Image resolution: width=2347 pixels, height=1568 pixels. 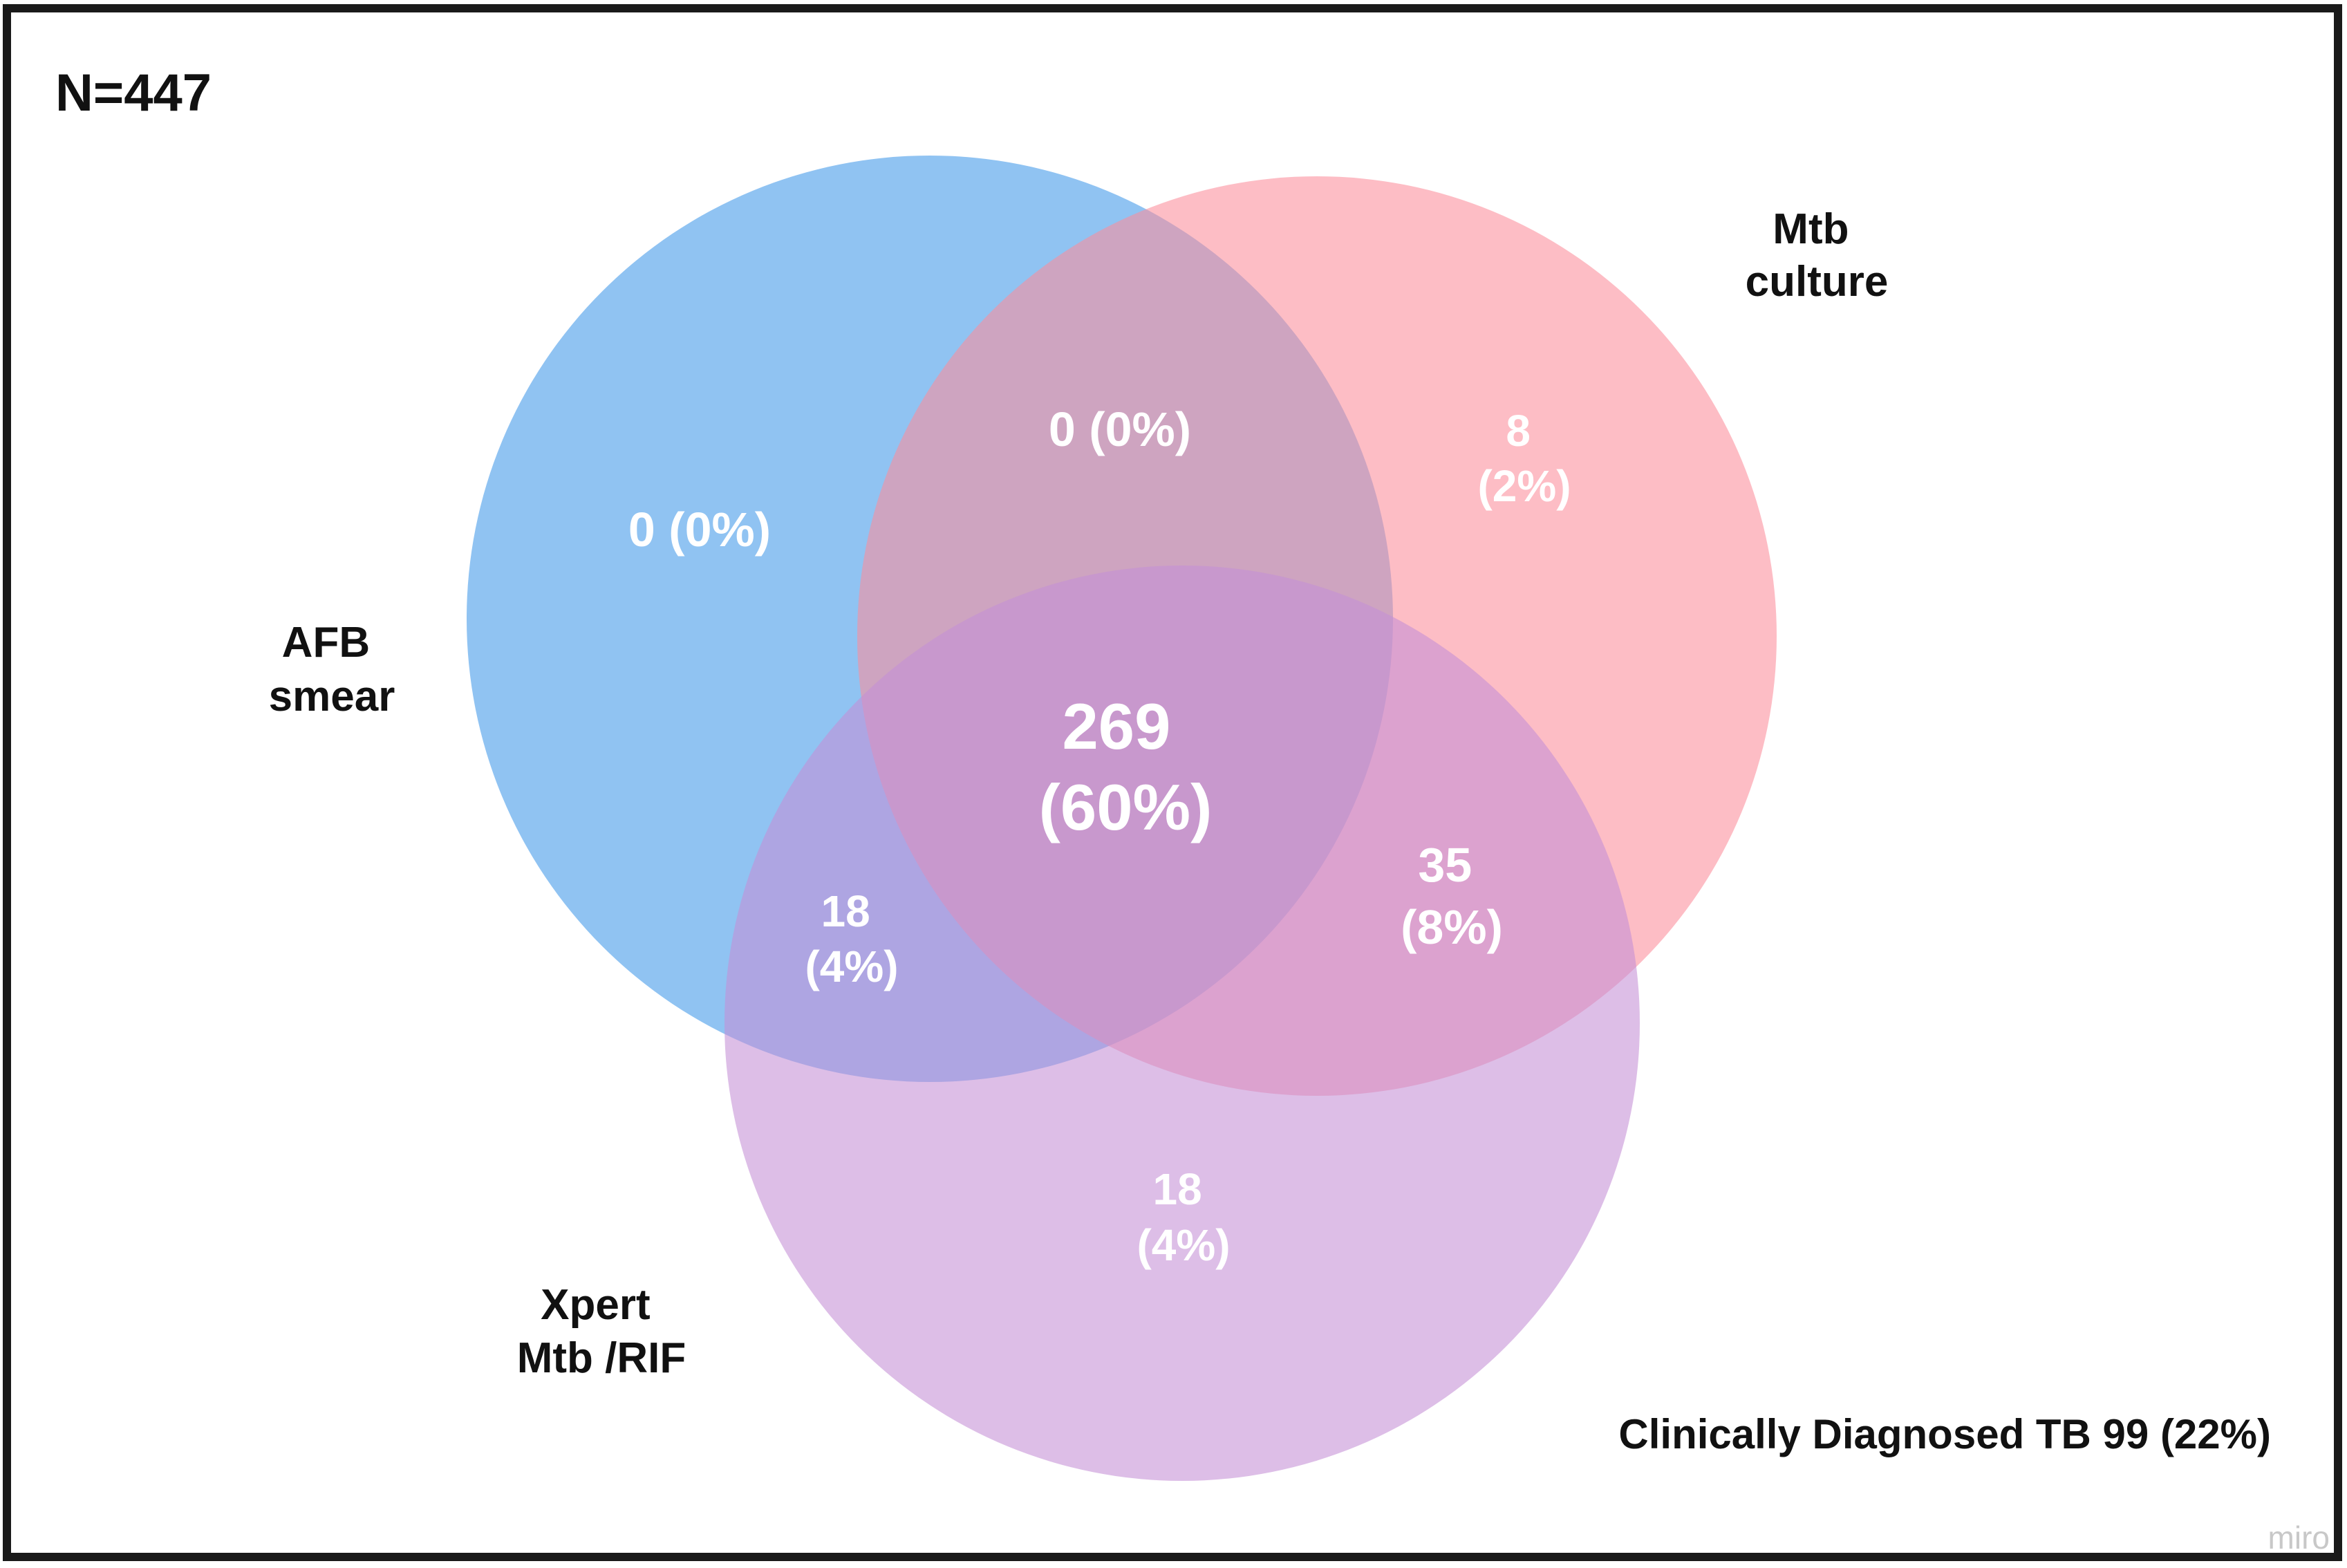 What do you see at coordinates (1183, 1217) in the screenshot?
I see `region-xpert-only: 18 (4%)` at bounding box center [1183, 1217].